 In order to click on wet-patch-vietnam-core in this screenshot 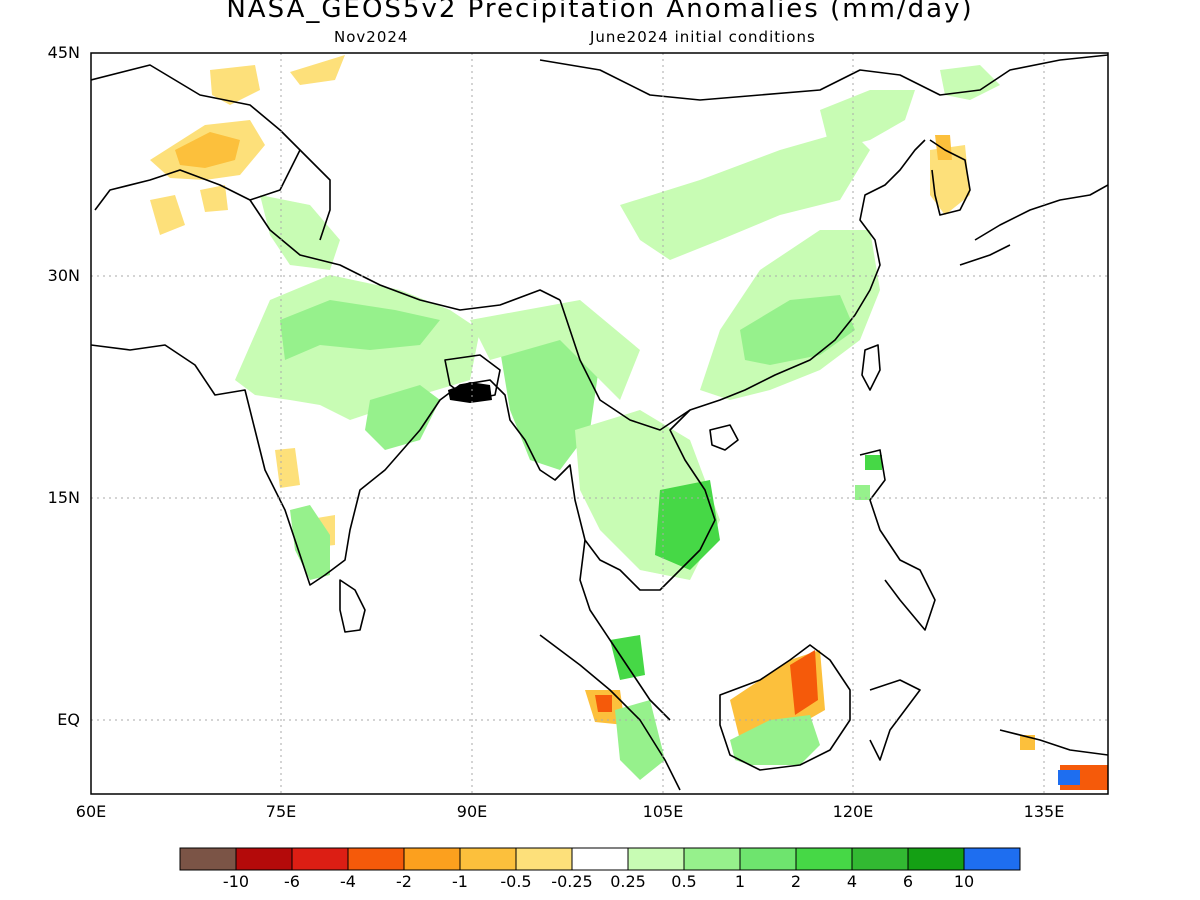, I will do `click(687, 525)`.